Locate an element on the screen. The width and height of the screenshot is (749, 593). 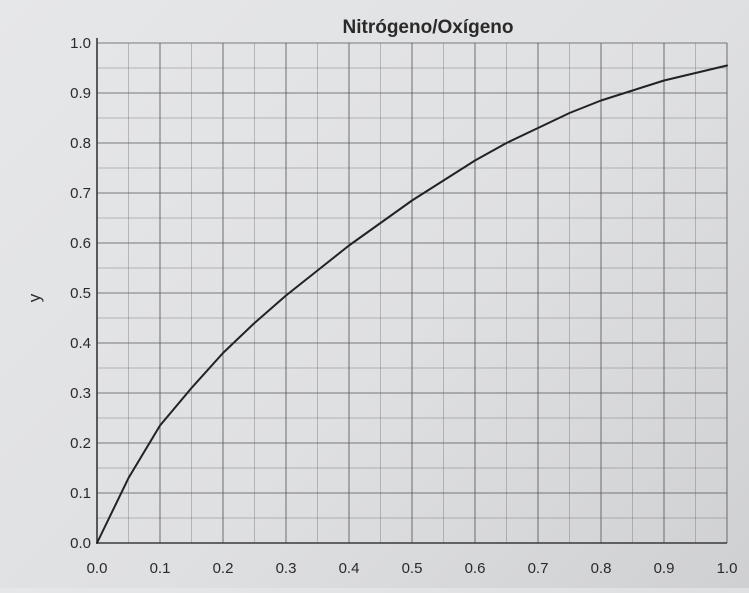
y-tick-label: 0.1 is located at coordinates (80, 493).